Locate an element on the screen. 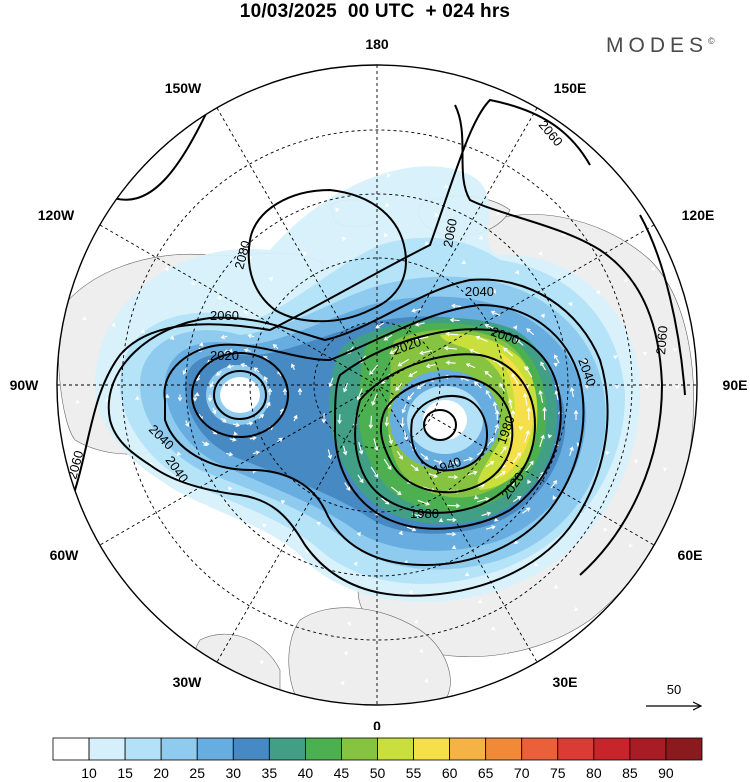  colorbar-tick-label: 70 is located at coordinates (522, 773).